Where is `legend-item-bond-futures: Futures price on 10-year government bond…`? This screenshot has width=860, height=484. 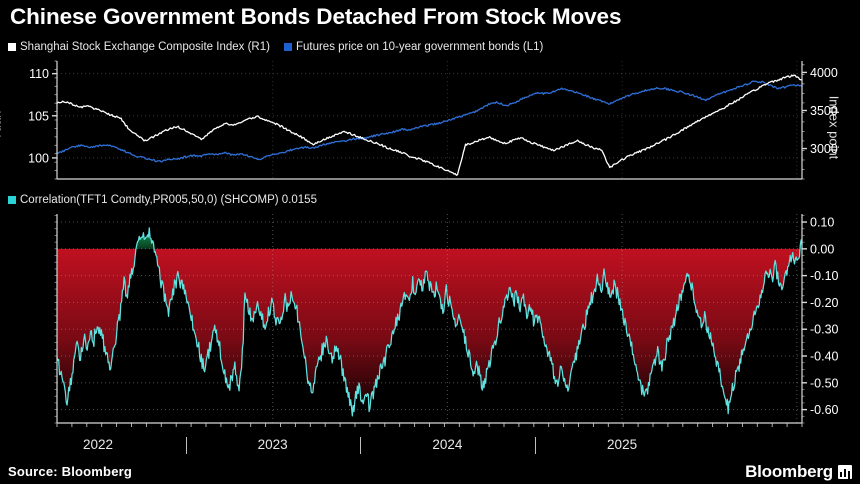 legend-item-bond-futures: Futures price on 10-year government bond… is located at coordinates (413, 47).